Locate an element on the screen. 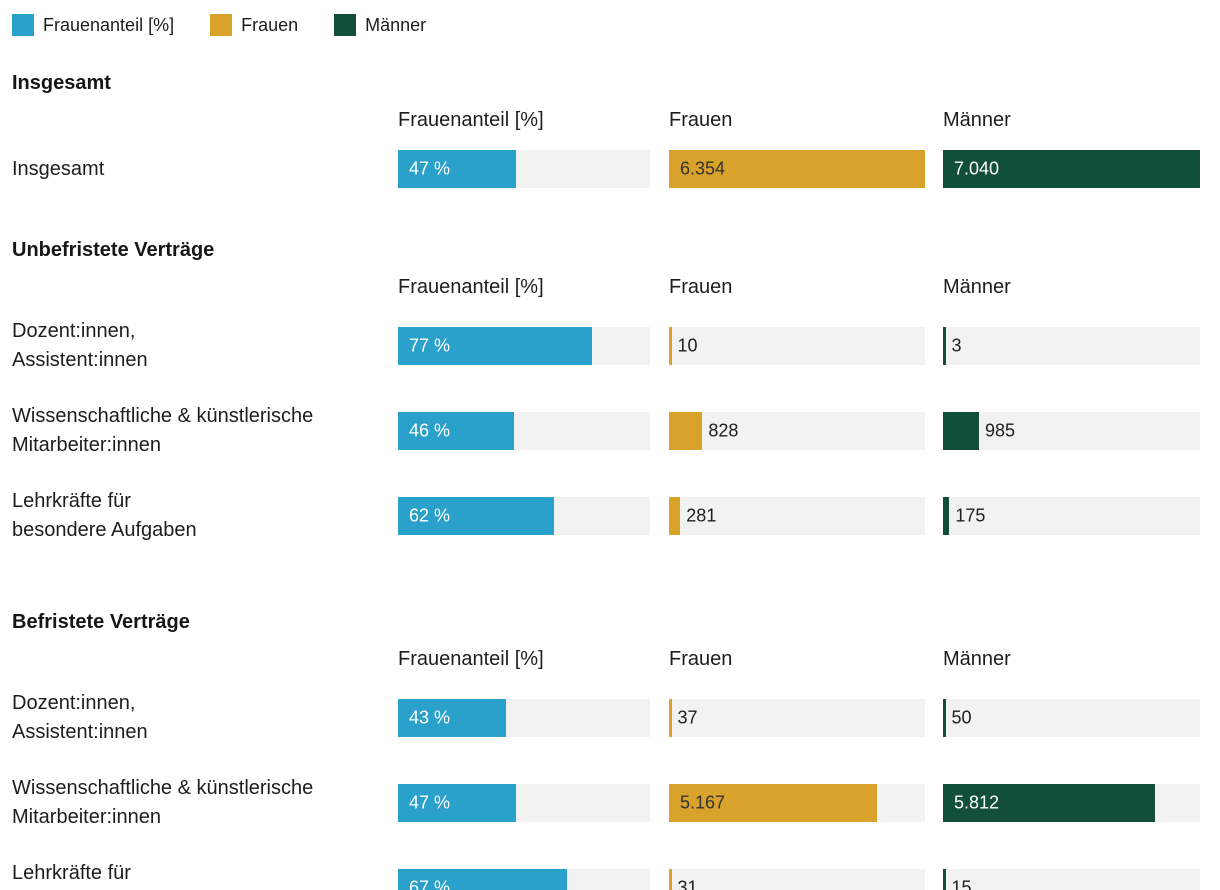 The height and width of the screenshot is (890, 1220). legend-item-frauen: Frauen is located at coordinates (254, 25).